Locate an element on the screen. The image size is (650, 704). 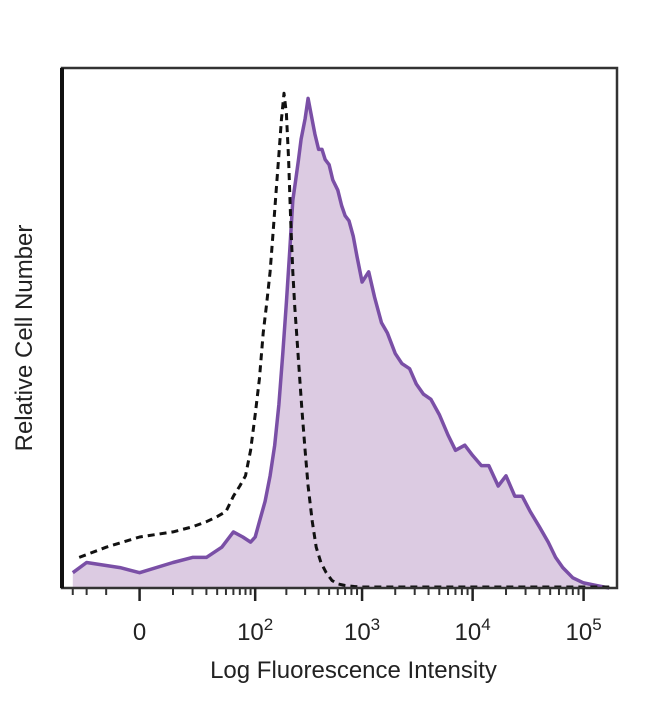
x-tick-label: 0 is located at coordinates (139, 632).